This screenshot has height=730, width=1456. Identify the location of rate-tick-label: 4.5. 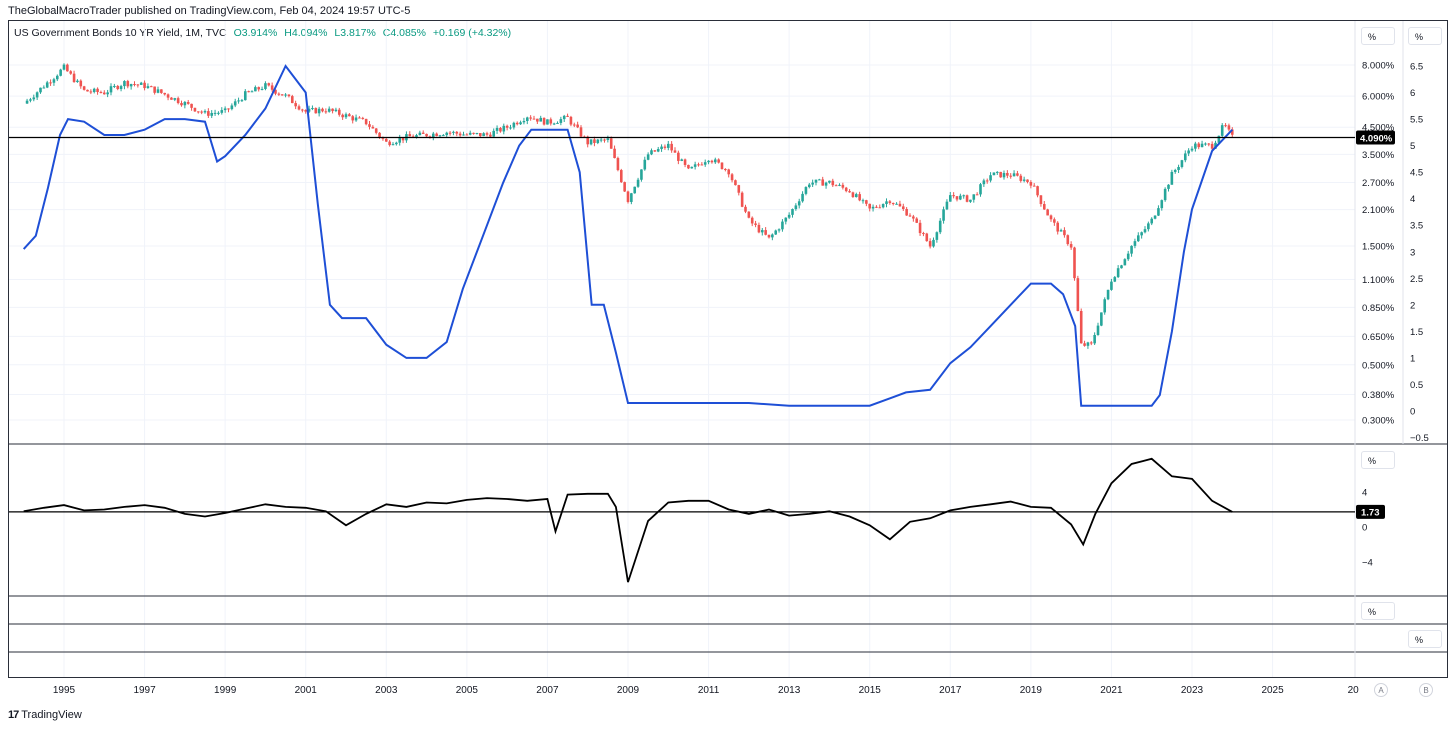
(1416, 173).